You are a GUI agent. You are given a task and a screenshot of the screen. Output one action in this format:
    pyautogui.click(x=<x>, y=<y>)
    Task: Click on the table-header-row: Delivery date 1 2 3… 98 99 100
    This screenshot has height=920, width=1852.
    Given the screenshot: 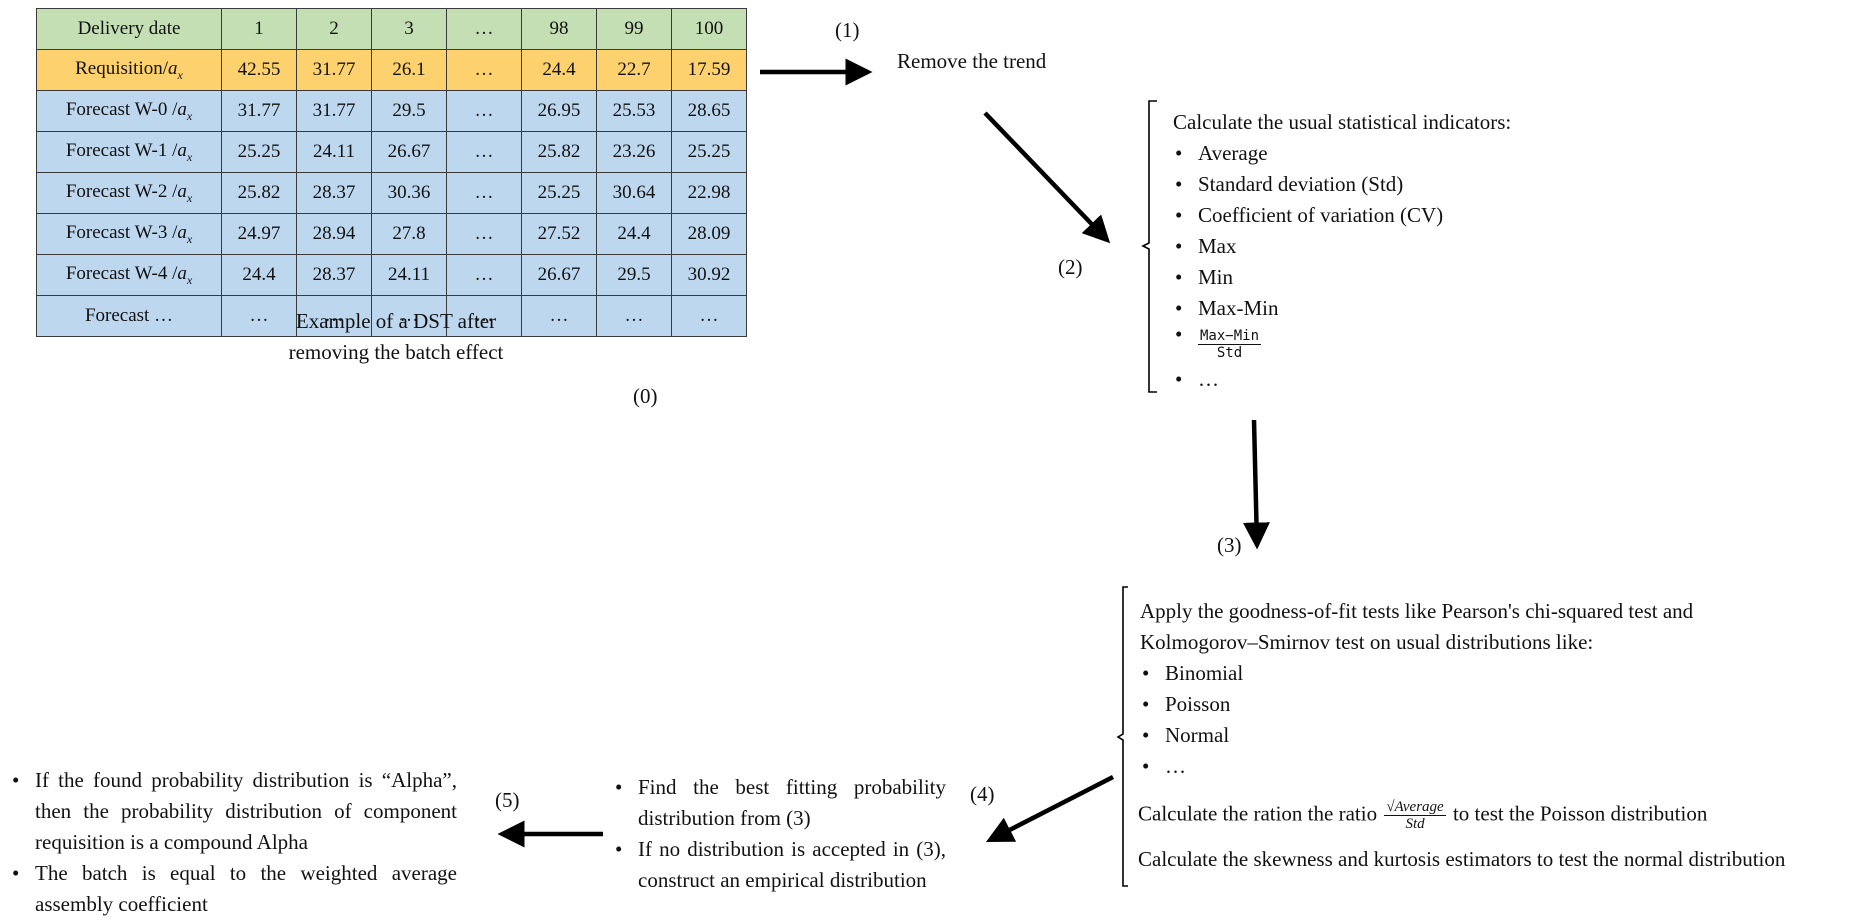 What is the action you would take?
    pyautogui.click(x=391, y=29)
    